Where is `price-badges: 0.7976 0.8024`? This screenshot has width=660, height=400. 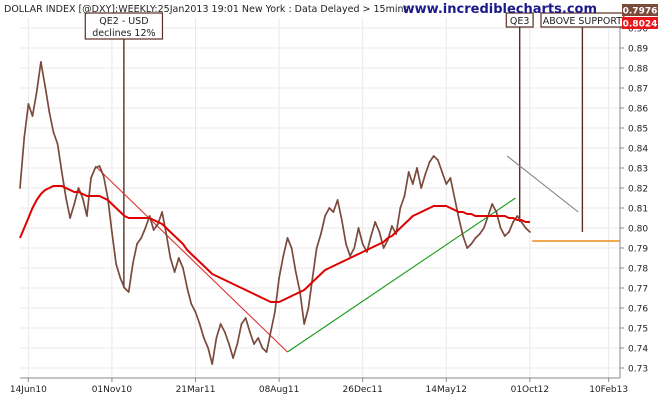 price-badges: 0.7976 0.8024 is located at coordinates (640, 17).